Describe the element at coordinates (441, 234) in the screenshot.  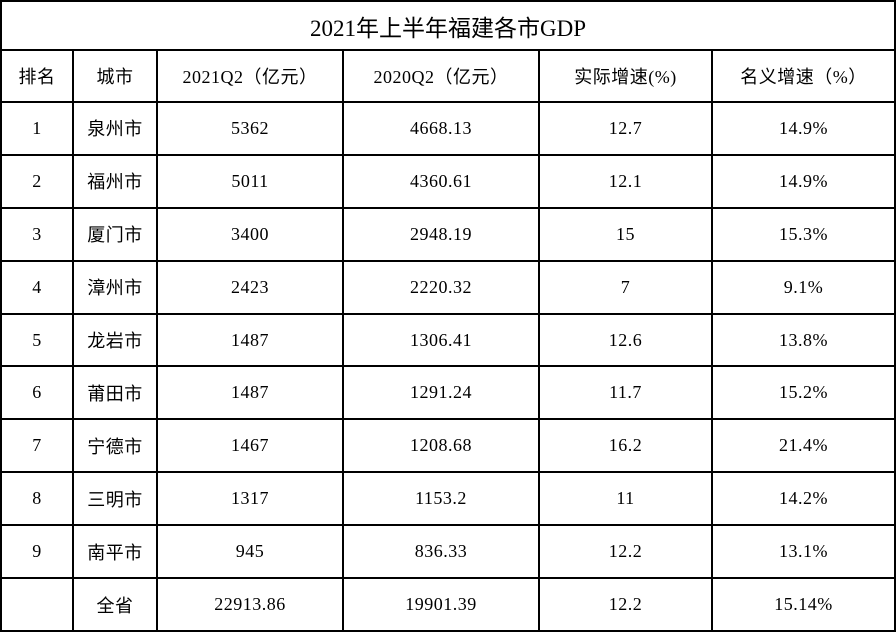
I see `cell-gdp-2020q2: 2948.19` at that location.